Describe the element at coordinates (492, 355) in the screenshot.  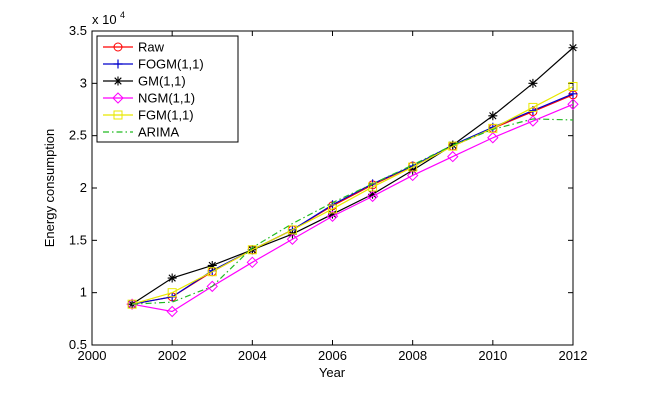
I see `x-tick-label: 2010` at that location.